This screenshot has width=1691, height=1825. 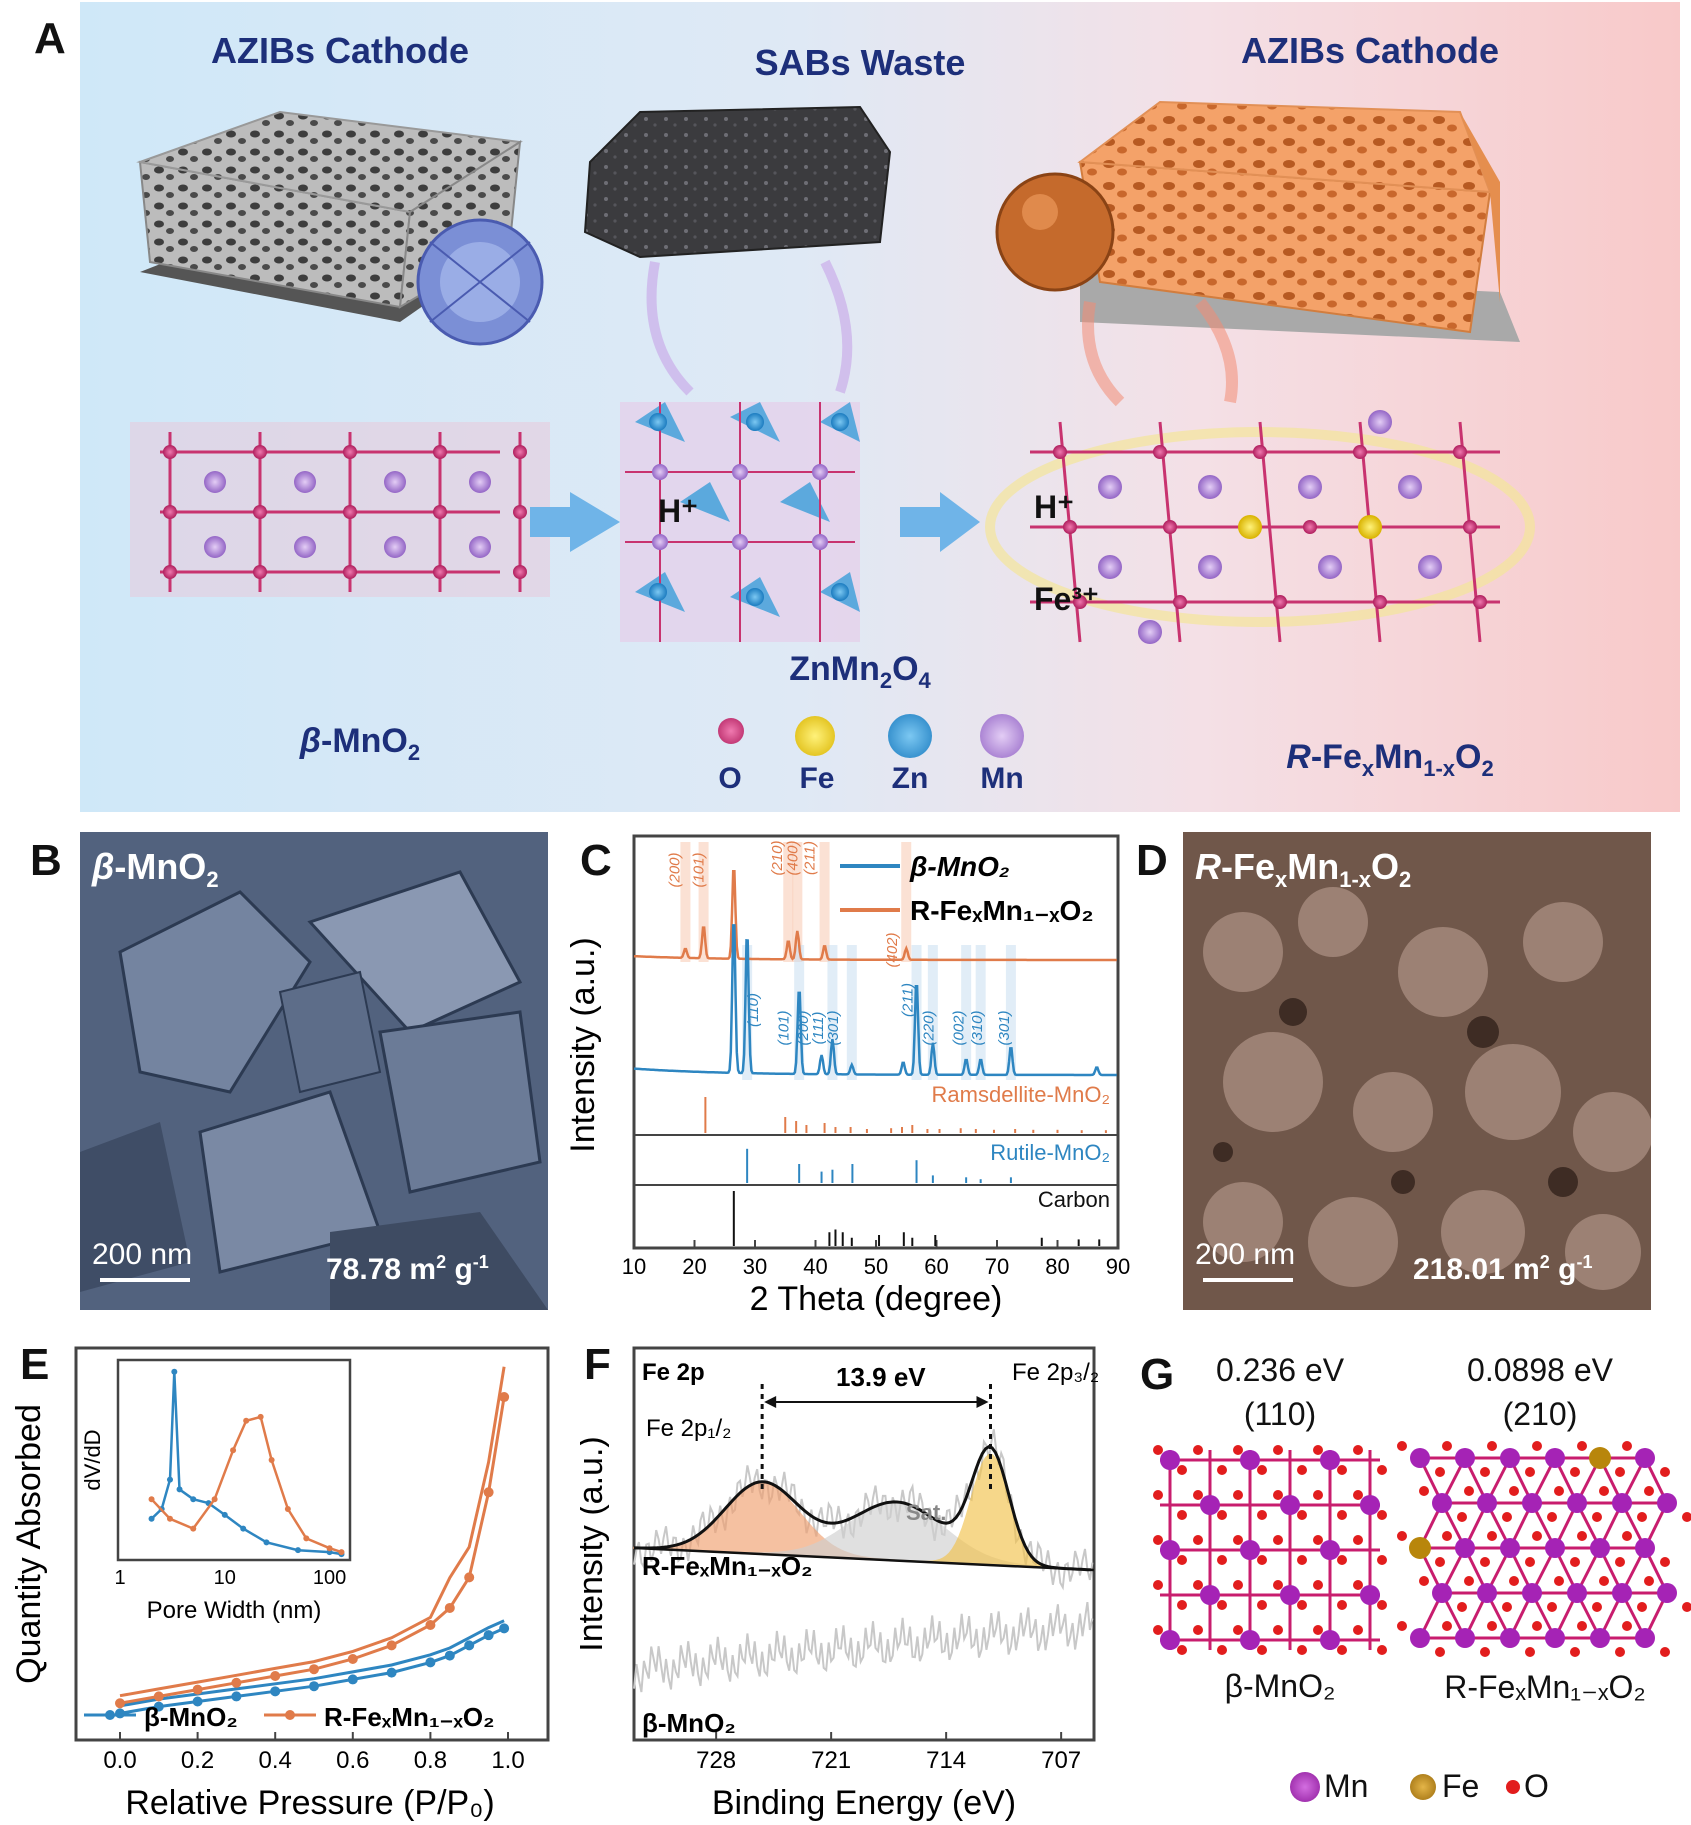 What do you see at coordinates (430, 1760) in the screenshot?
I see `bet-tick-label: 0.8` at bounding box center [430, 1760].